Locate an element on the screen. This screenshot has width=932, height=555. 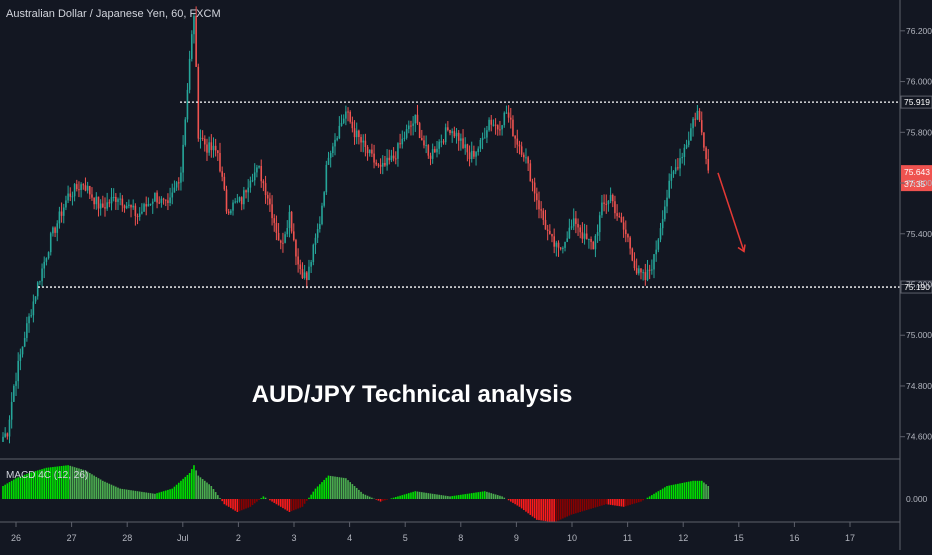
macd-title: MACD 4C (12, 26) is located at coordinates (47, 475).